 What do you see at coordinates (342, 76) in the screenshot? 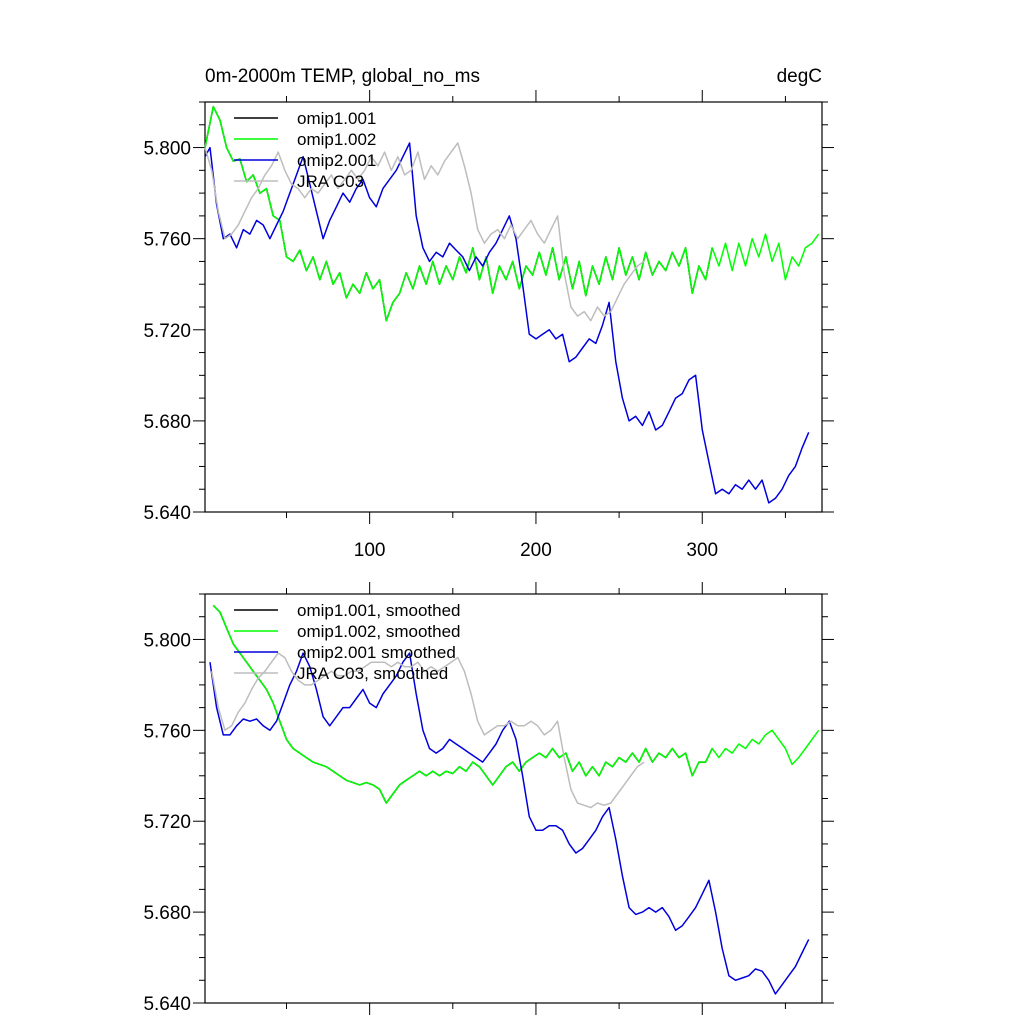
I see `chart-title: 0m-2000m TEMP, global_no_ms` at bounding box center [342, 76].